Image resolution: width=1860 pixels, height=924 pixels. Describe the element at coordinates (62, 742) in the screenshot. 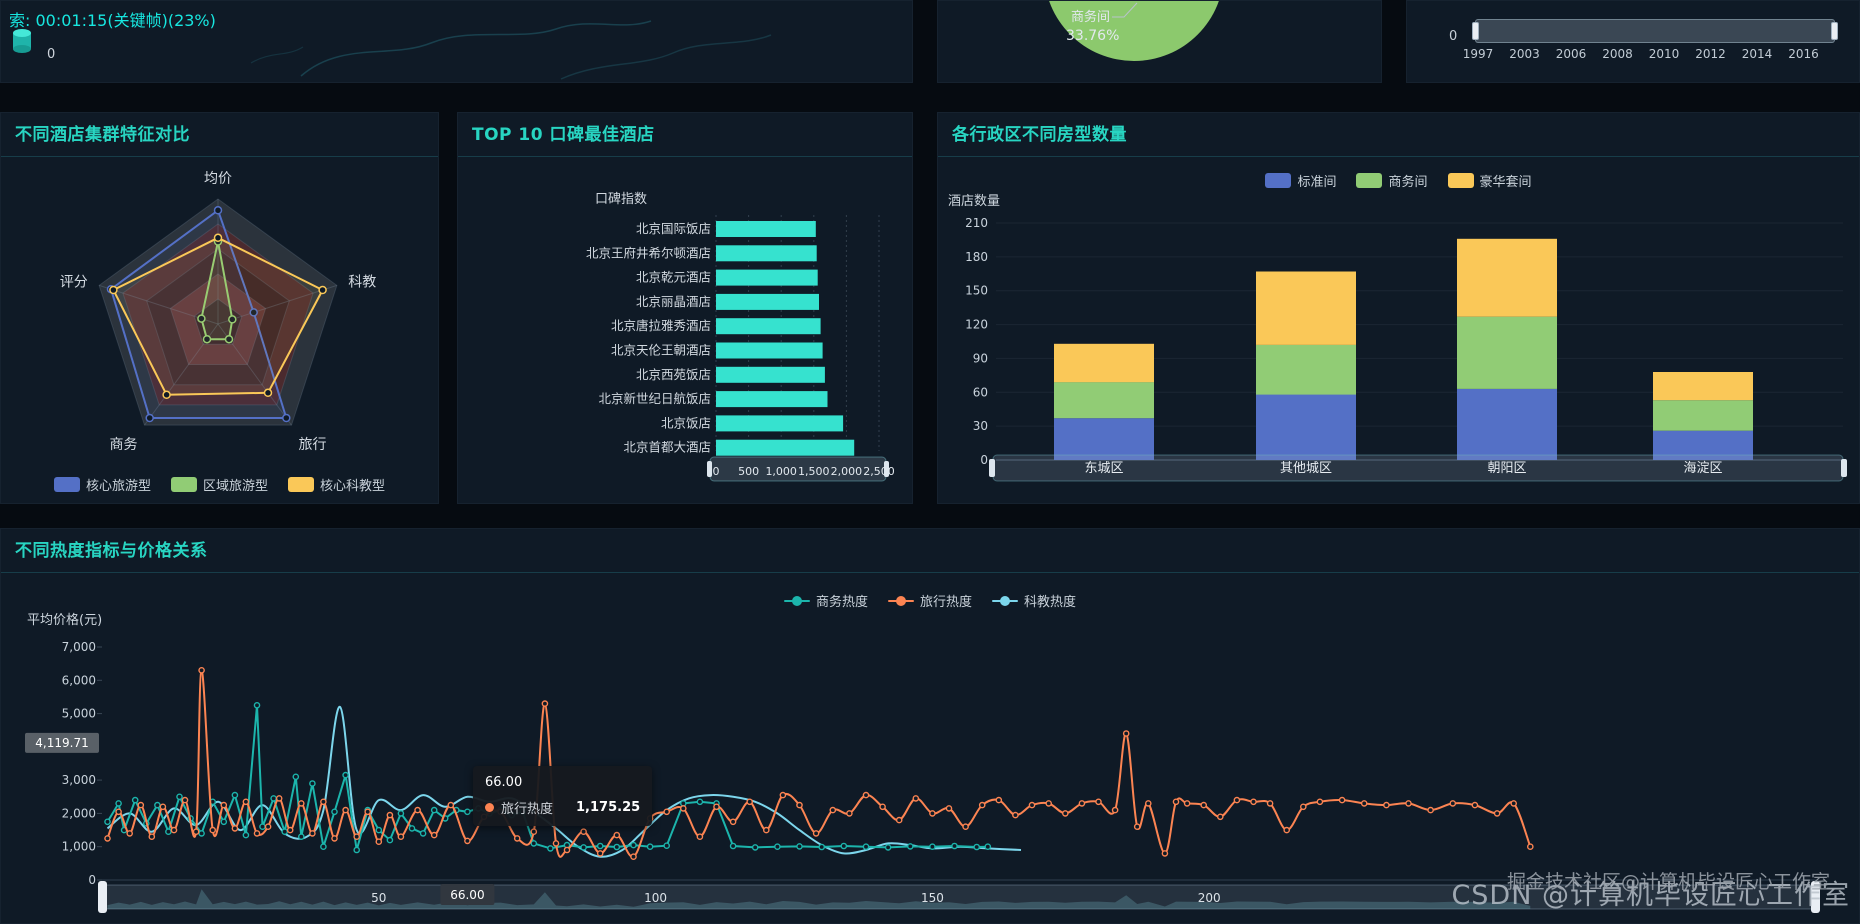

I see `axis-pointer-y-box` at that location.